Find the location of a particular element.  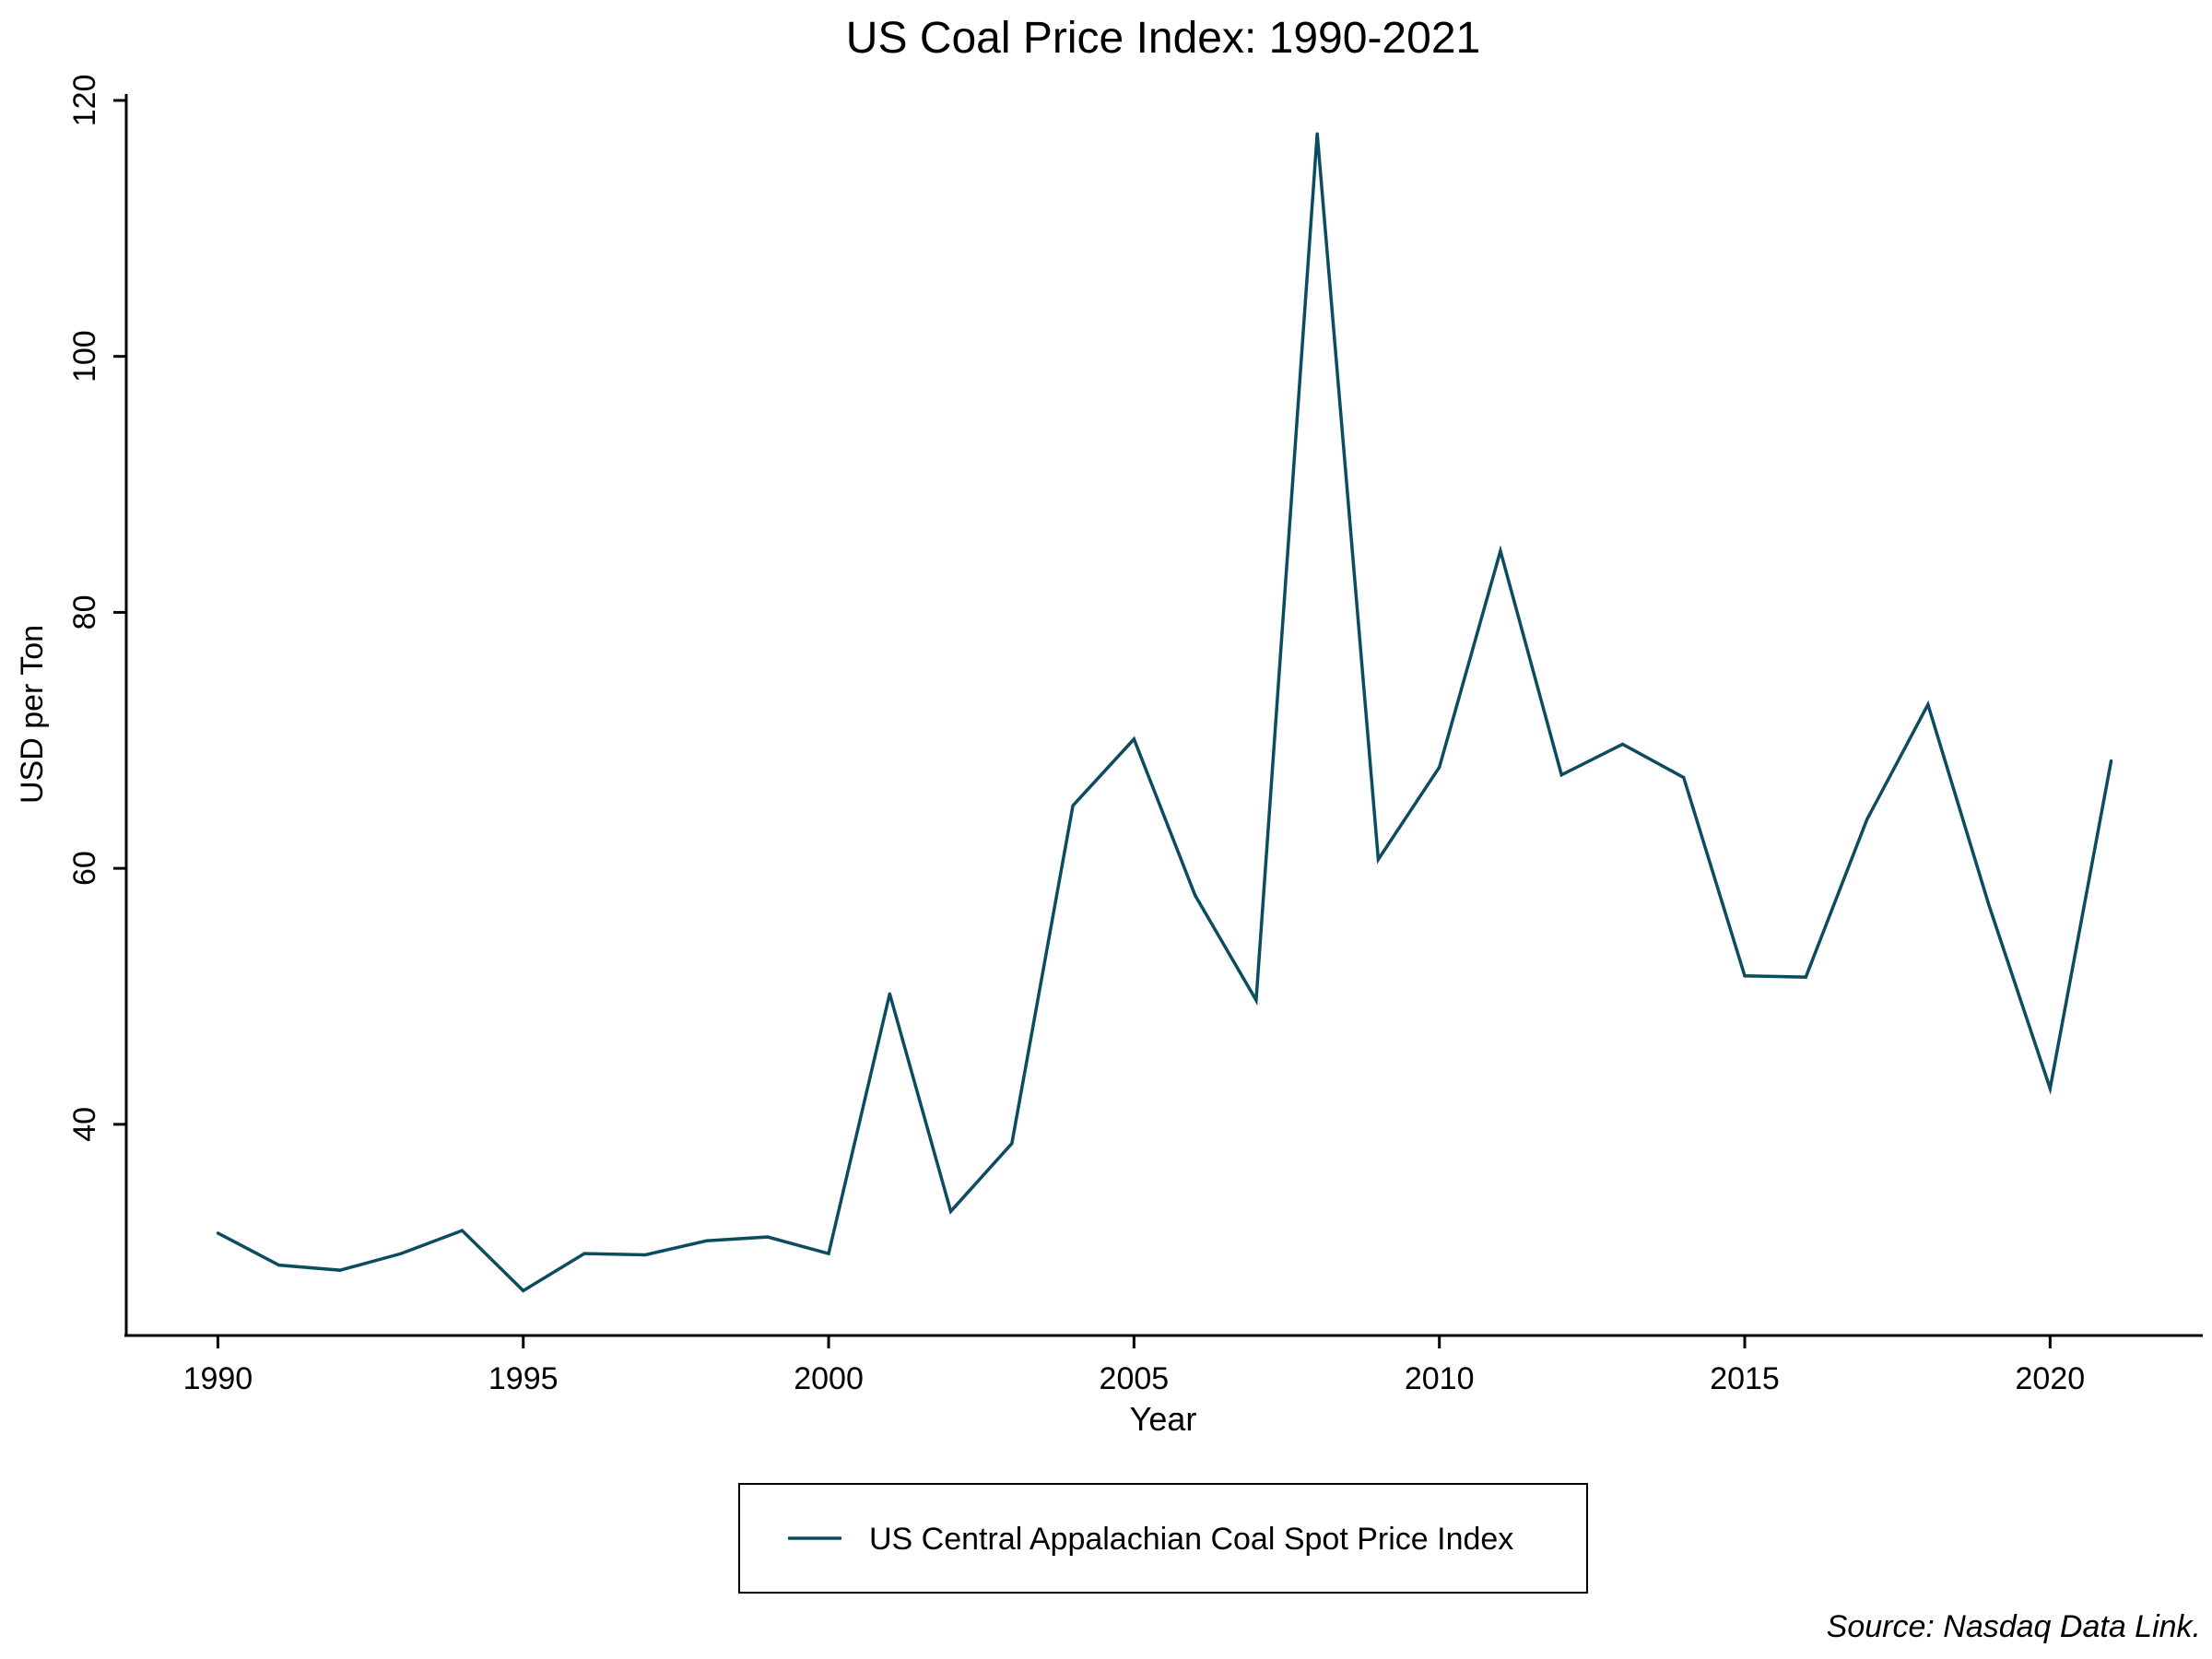

y-tick-label: 60 is located at coordinates (84, 868).